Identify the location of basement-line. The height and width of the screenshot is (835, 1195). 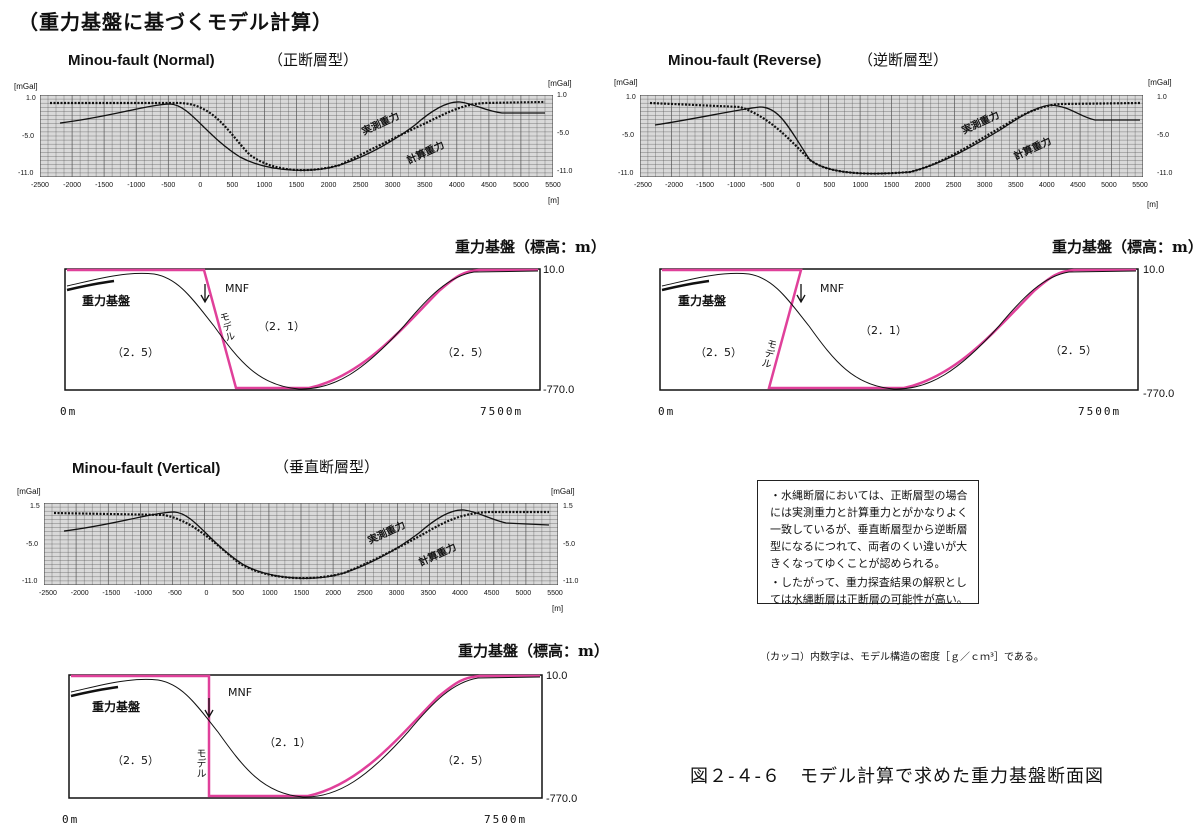
(899, 330).